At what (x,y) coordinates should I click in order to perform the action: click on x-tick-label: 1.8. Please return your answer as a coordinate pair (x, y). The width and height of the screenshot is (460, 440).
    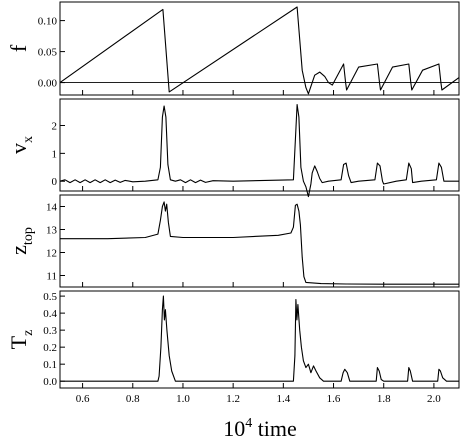
    Looking at the image, I should click on (384, 399).